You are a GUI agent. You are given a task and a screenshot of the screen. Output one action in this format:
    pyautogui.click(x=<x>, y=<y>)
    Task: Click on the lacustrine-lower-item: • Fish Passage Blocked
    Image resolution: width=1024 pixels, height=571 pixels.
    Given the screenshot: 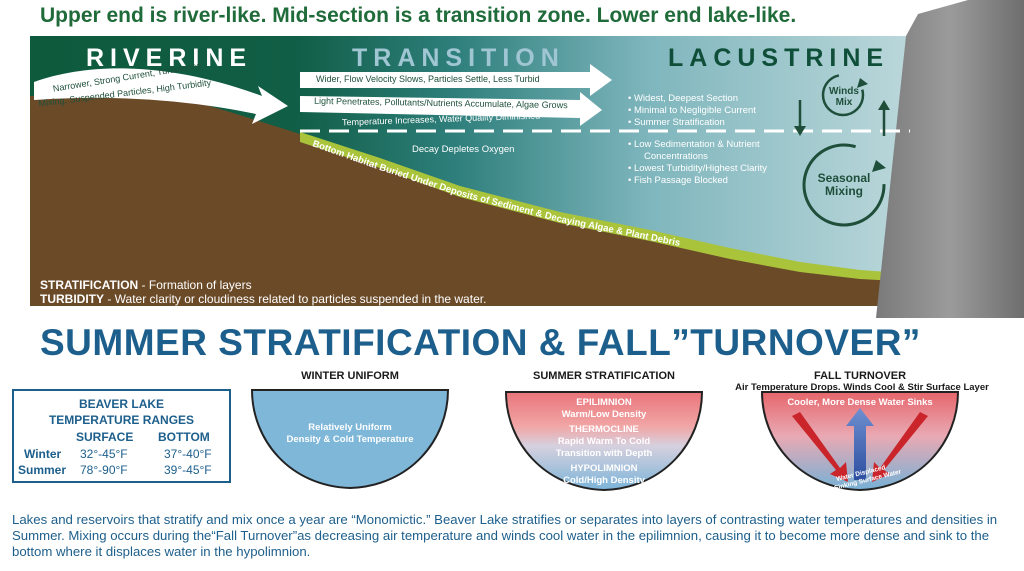 What is the action you would take?
    pyautogui.click(x=678, y=180)
    